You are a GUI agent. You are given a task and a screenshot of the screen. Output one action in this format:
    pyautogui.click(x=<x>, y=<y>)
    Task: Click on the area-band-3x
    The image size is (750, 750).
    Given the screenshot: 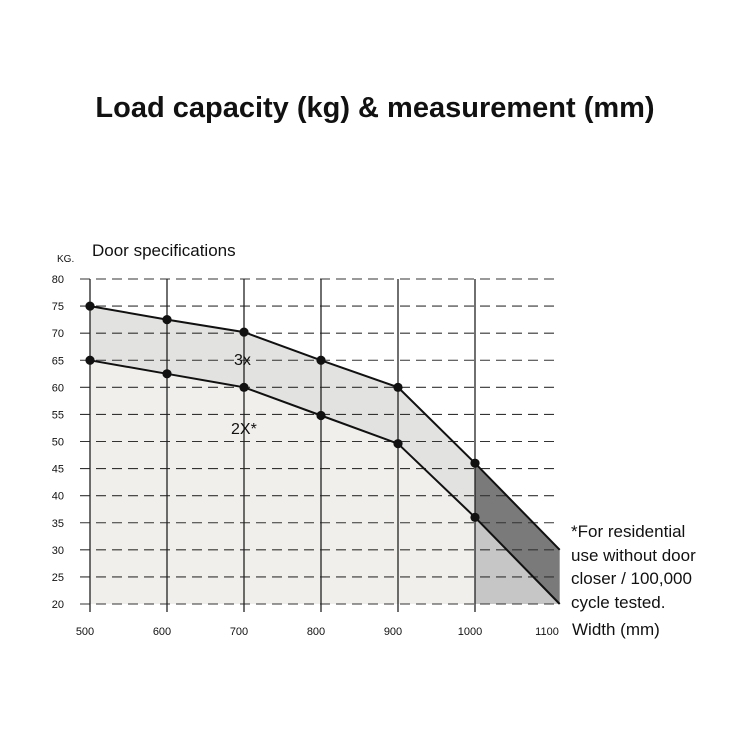 What is the action you would take?
    pyautogui.click(x=282, y=412)
    